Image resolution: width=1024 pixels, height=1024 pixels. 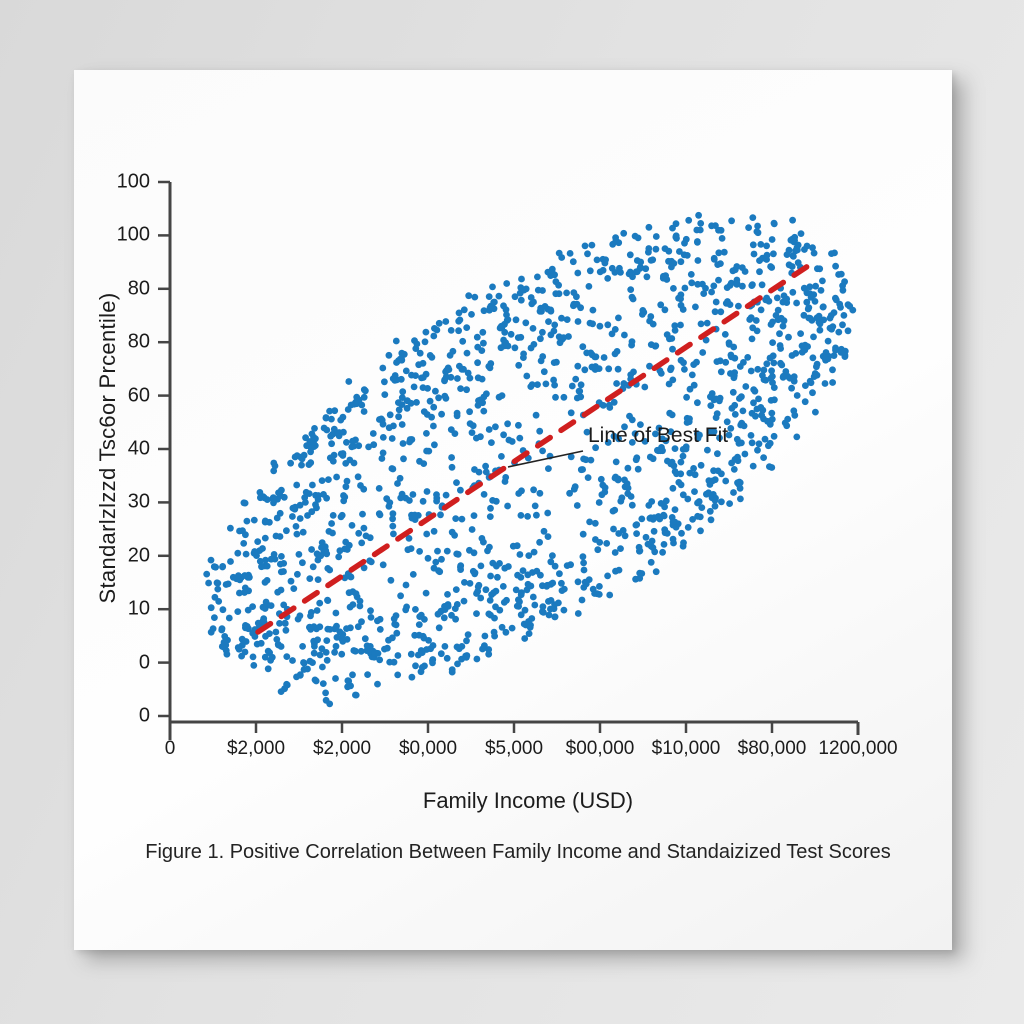 I want to click on y-tick-label: 10, so click(x=138, y=608).